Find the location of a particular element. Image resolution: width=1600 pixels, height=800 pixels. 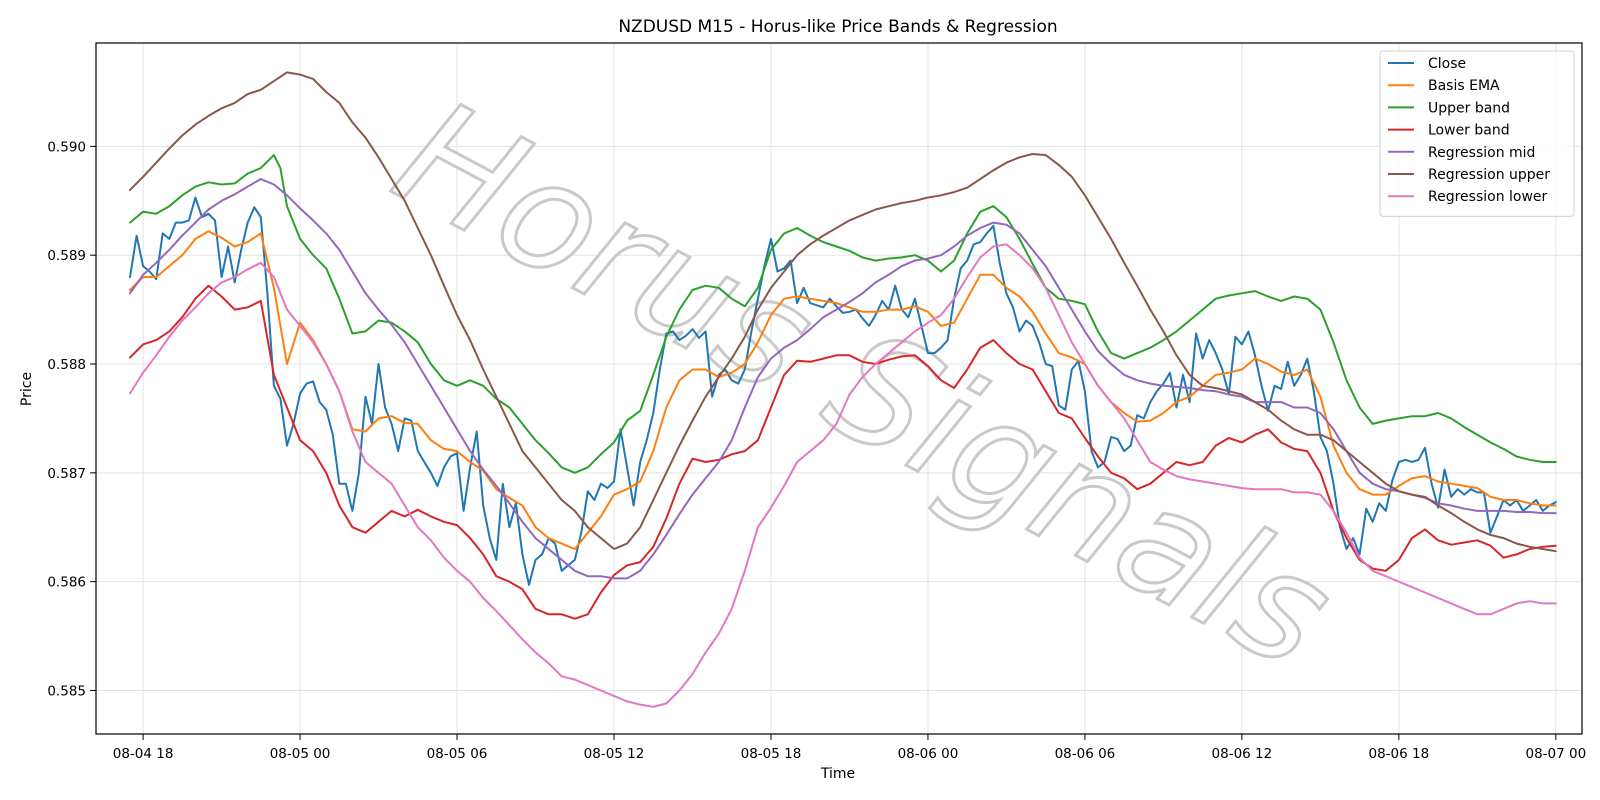

legend-label-close: Close is located at coordinates (1447, 64).